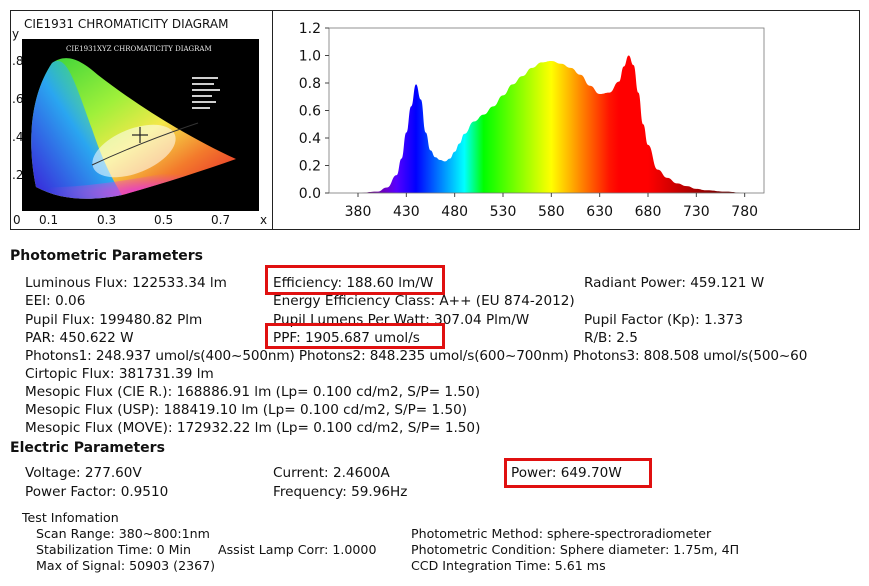 The width and height of the screenshot is (869, 586). I want to click on assist-lamp-corr: Assist Lamp Corr: 1.0000, so click(297, 549).